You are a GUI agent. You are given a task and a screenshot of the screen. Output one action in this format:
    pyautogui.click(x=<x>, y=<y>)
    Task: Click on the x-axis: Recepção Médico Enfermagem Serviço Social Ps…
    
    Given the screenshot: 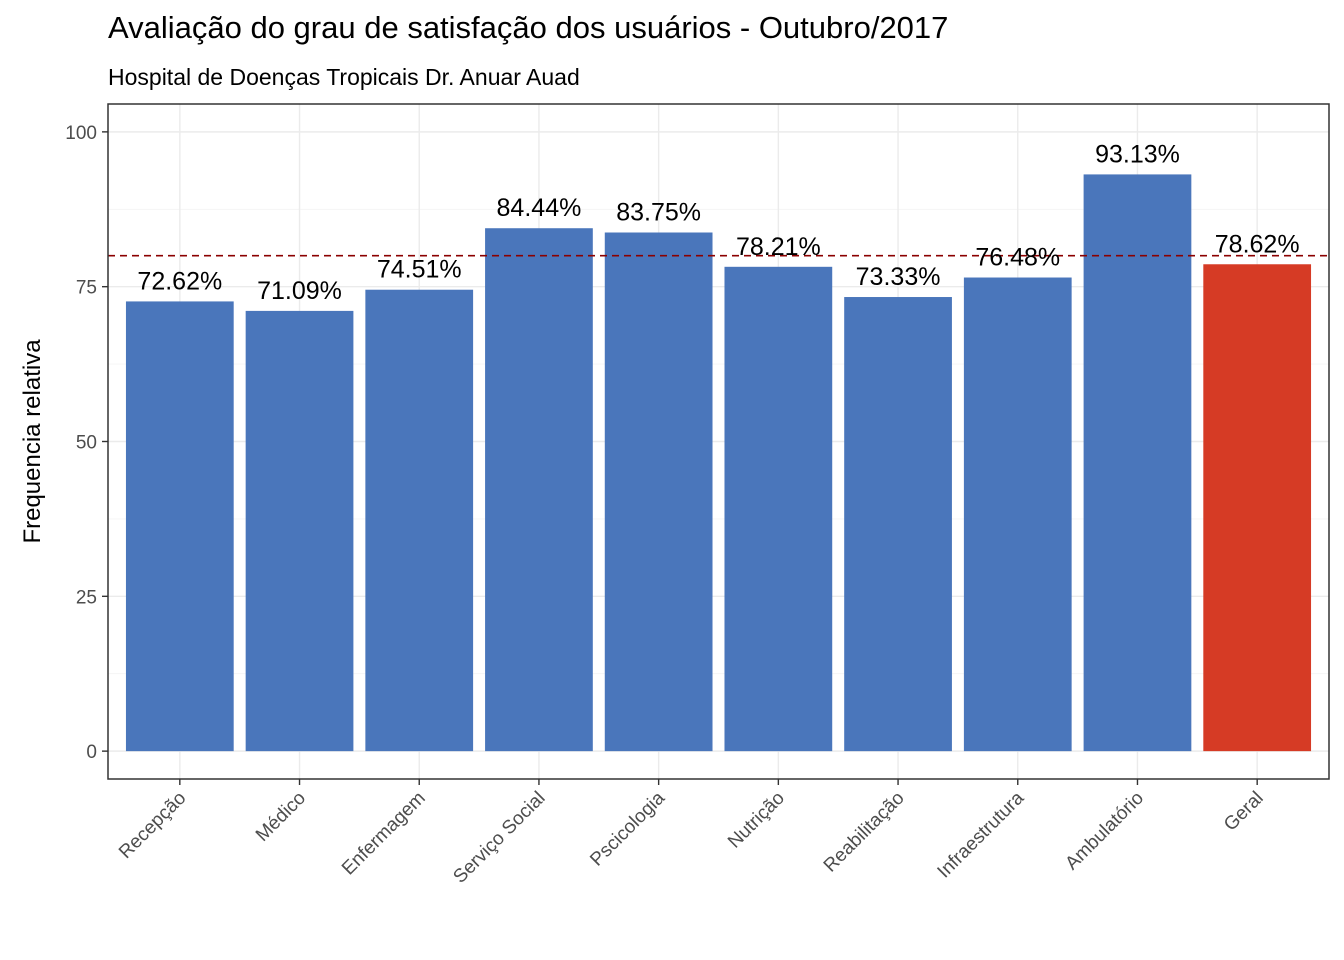 What is the action you would take?
    pyautogui.click(x=691, y=833)
    